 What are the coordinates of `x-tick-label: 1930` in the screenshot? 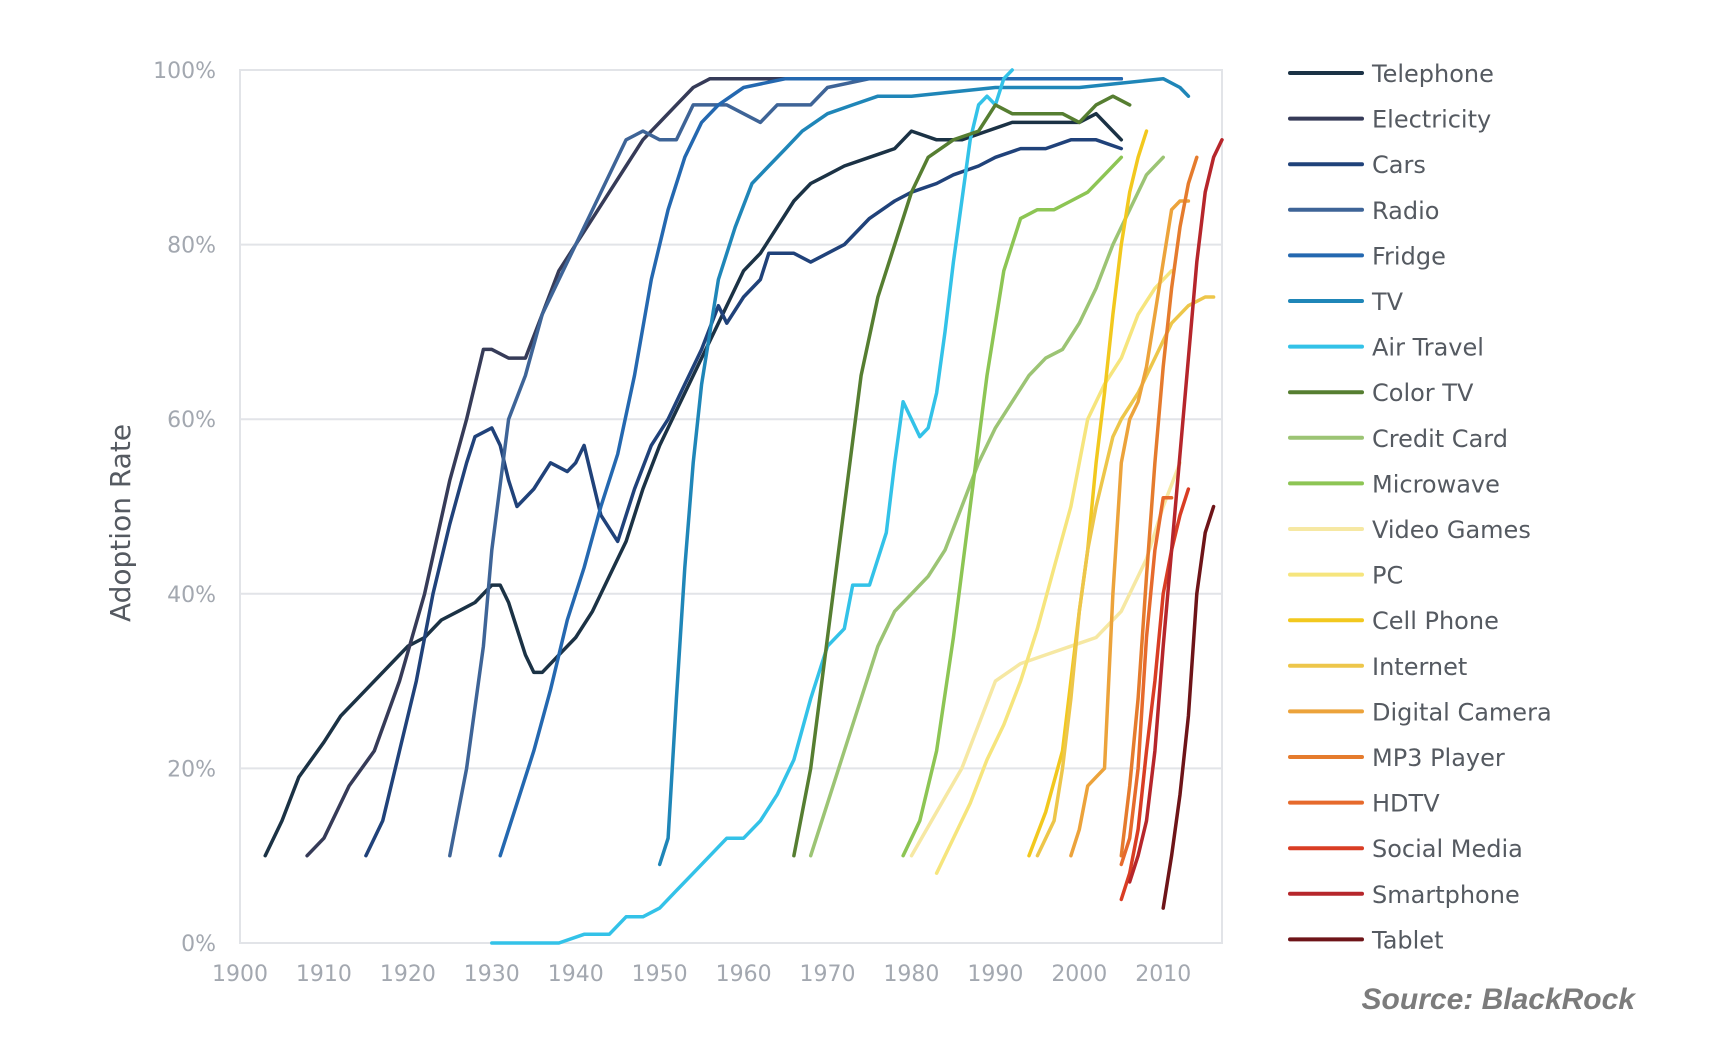 It's located at (492, 974).